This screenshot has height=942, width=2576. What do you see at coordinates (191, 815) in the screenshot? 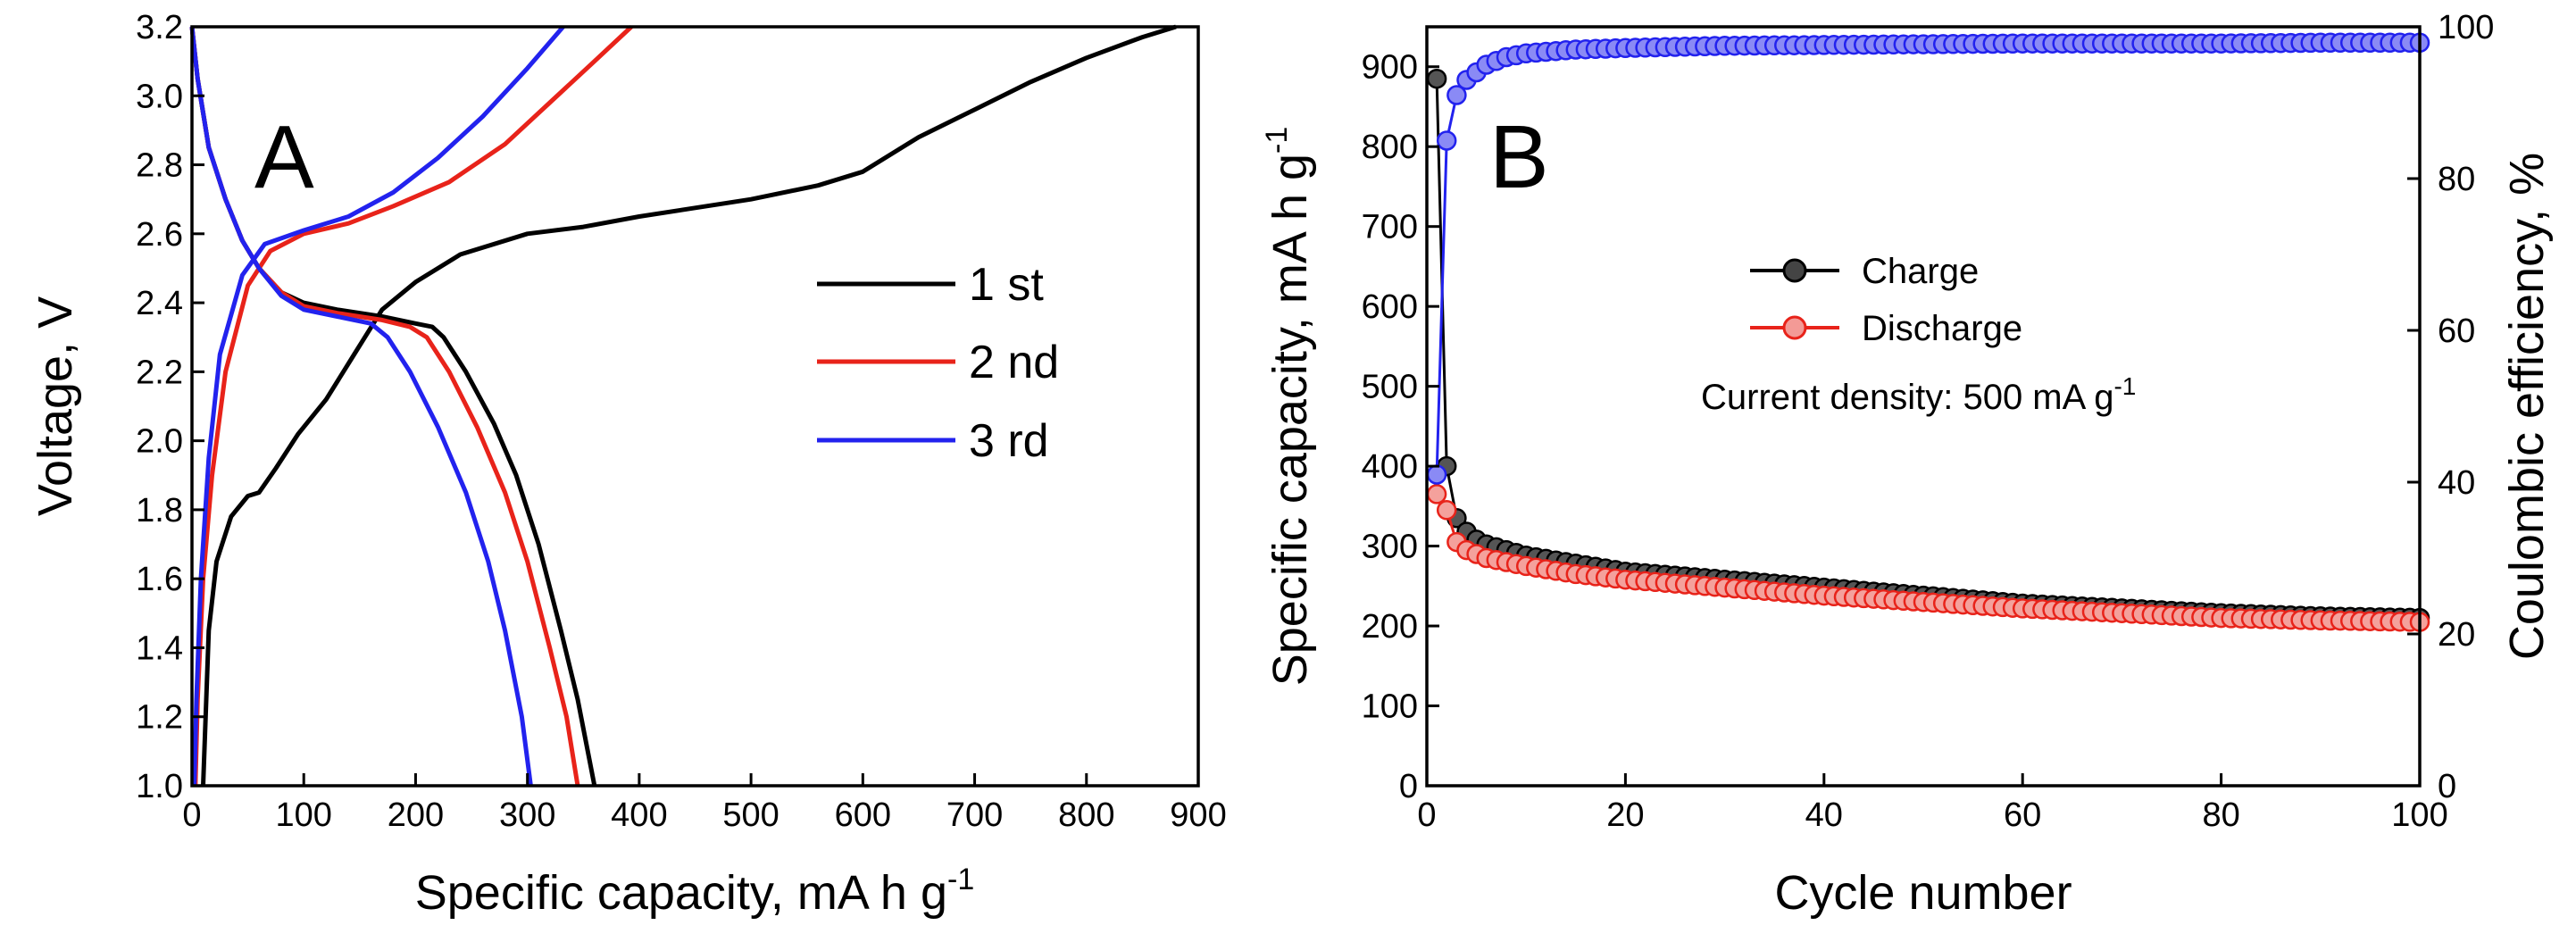
I see `a-xtick-label: 0` at bounding box center [191, 815].